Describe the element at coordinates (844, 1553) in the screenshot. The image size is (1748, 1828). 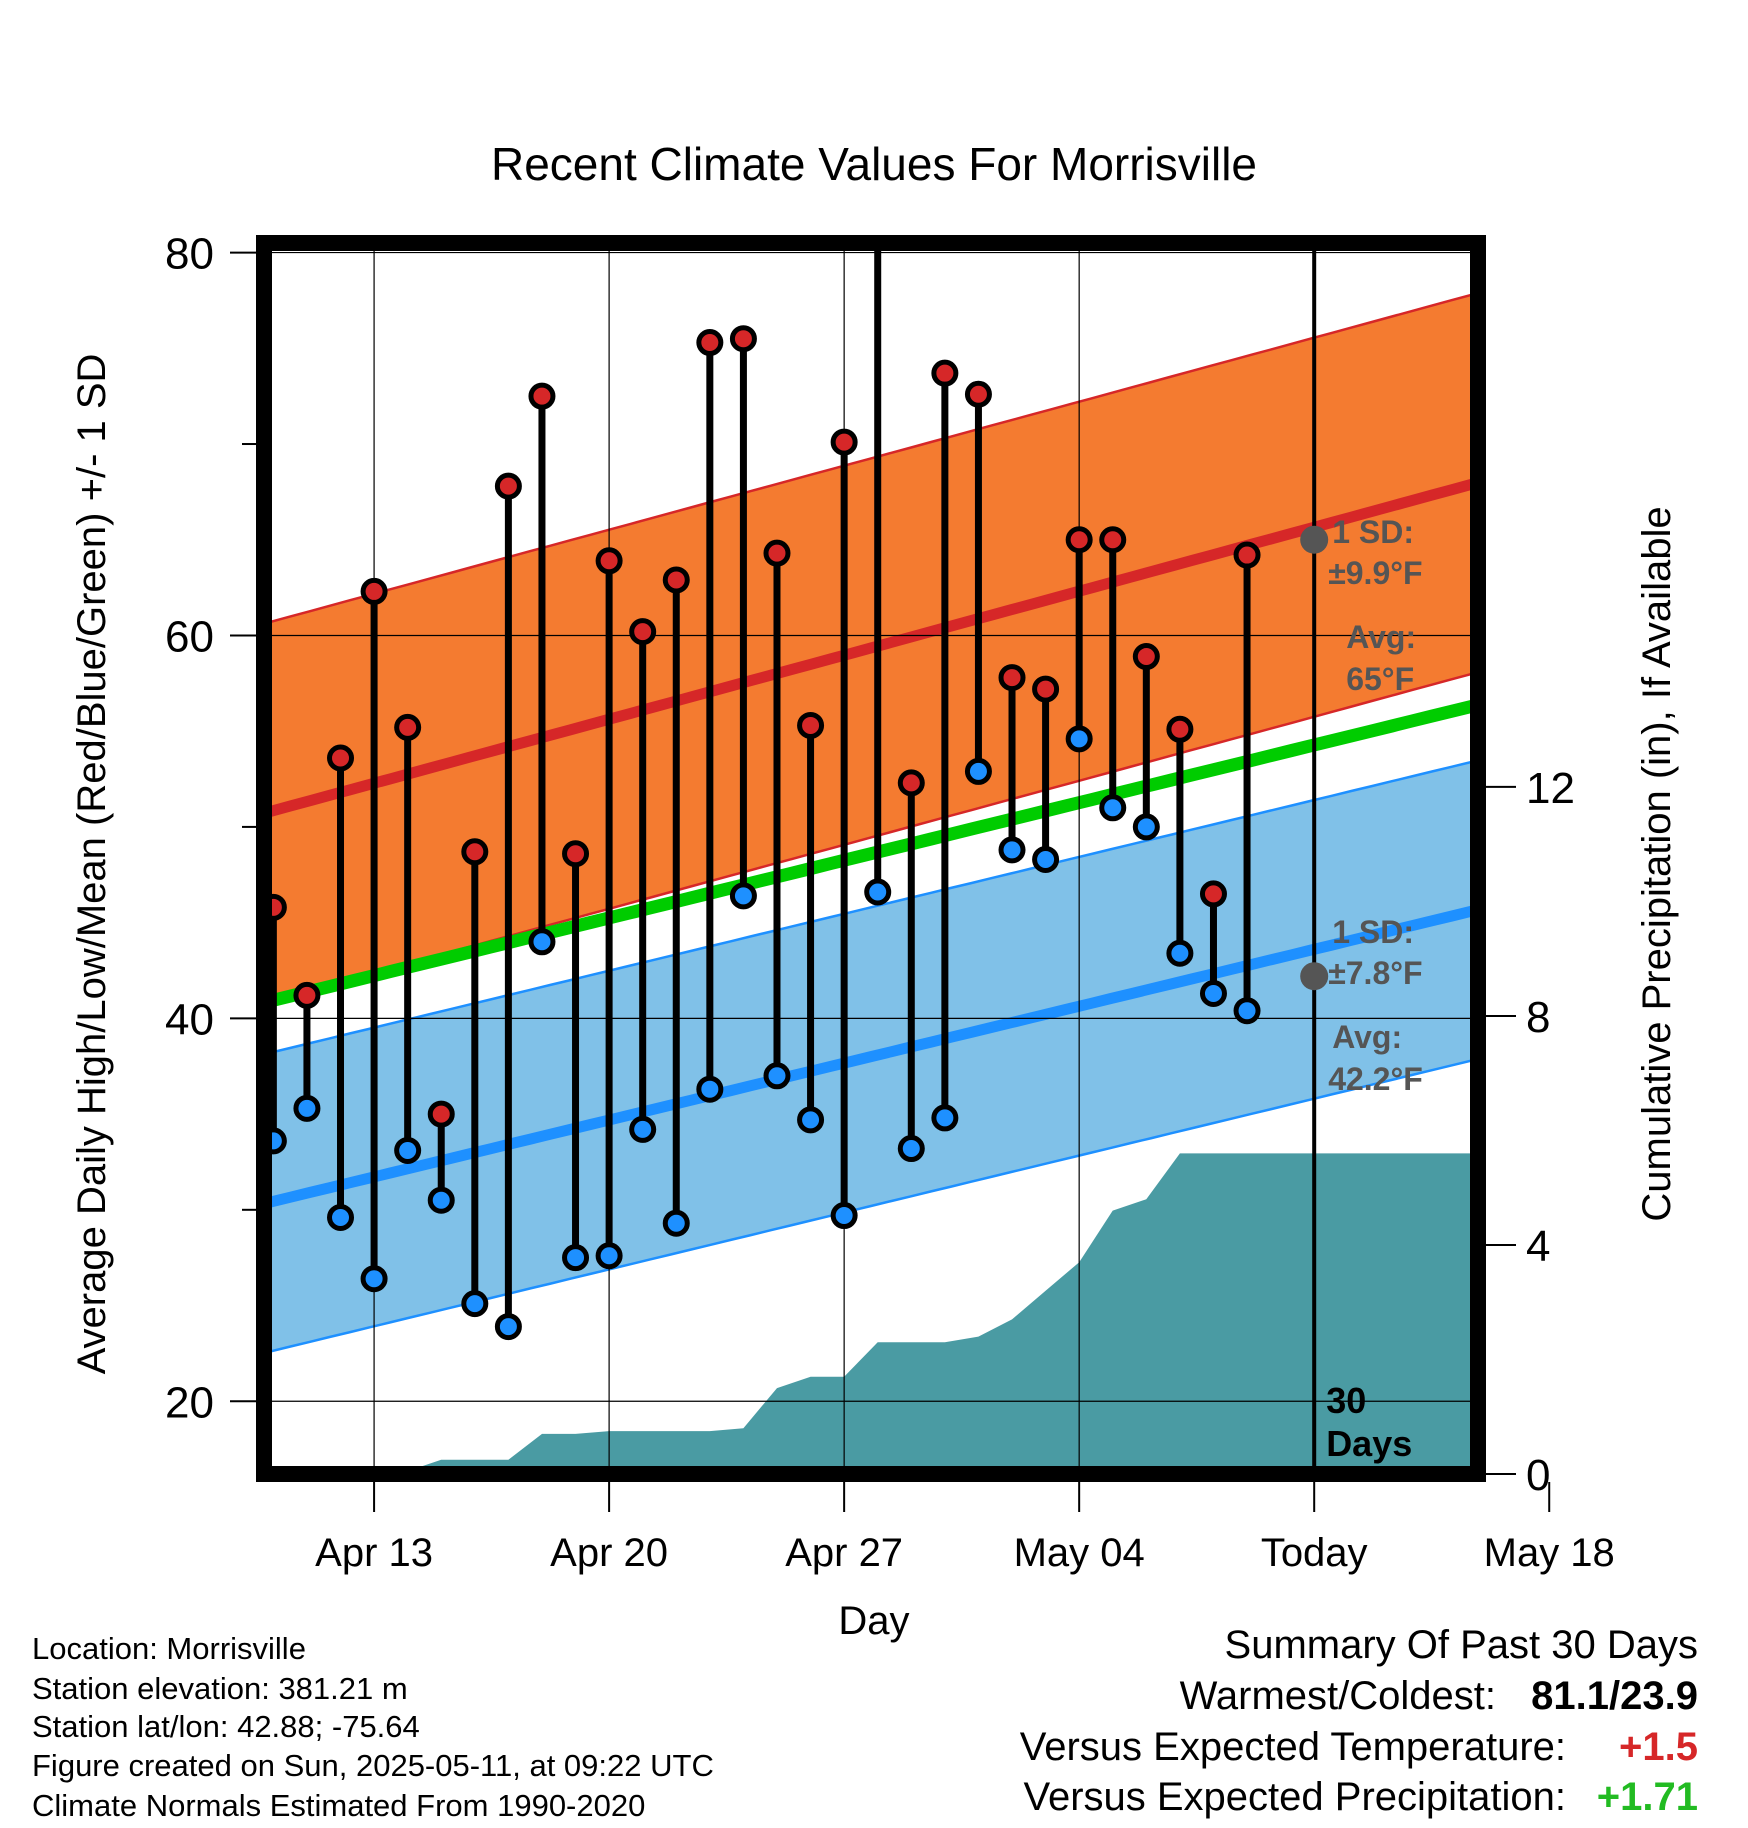
I see `x-tick-label: Apr 27` at that location.